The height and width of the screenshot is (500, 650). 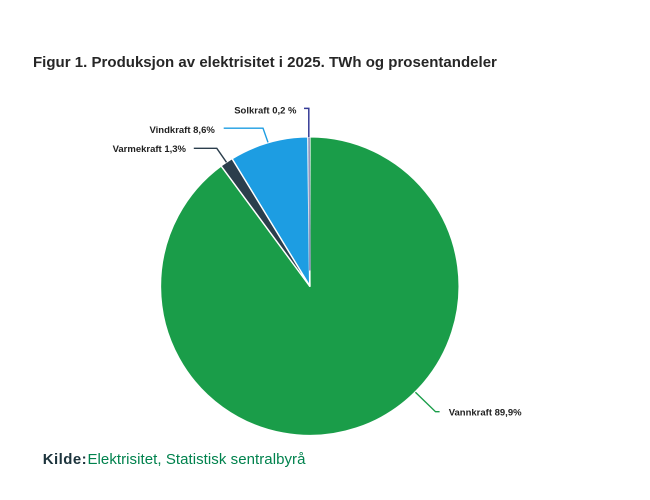 I want to click on svg-text: Vindkraft 8,6%, so click(x=183, y=130).